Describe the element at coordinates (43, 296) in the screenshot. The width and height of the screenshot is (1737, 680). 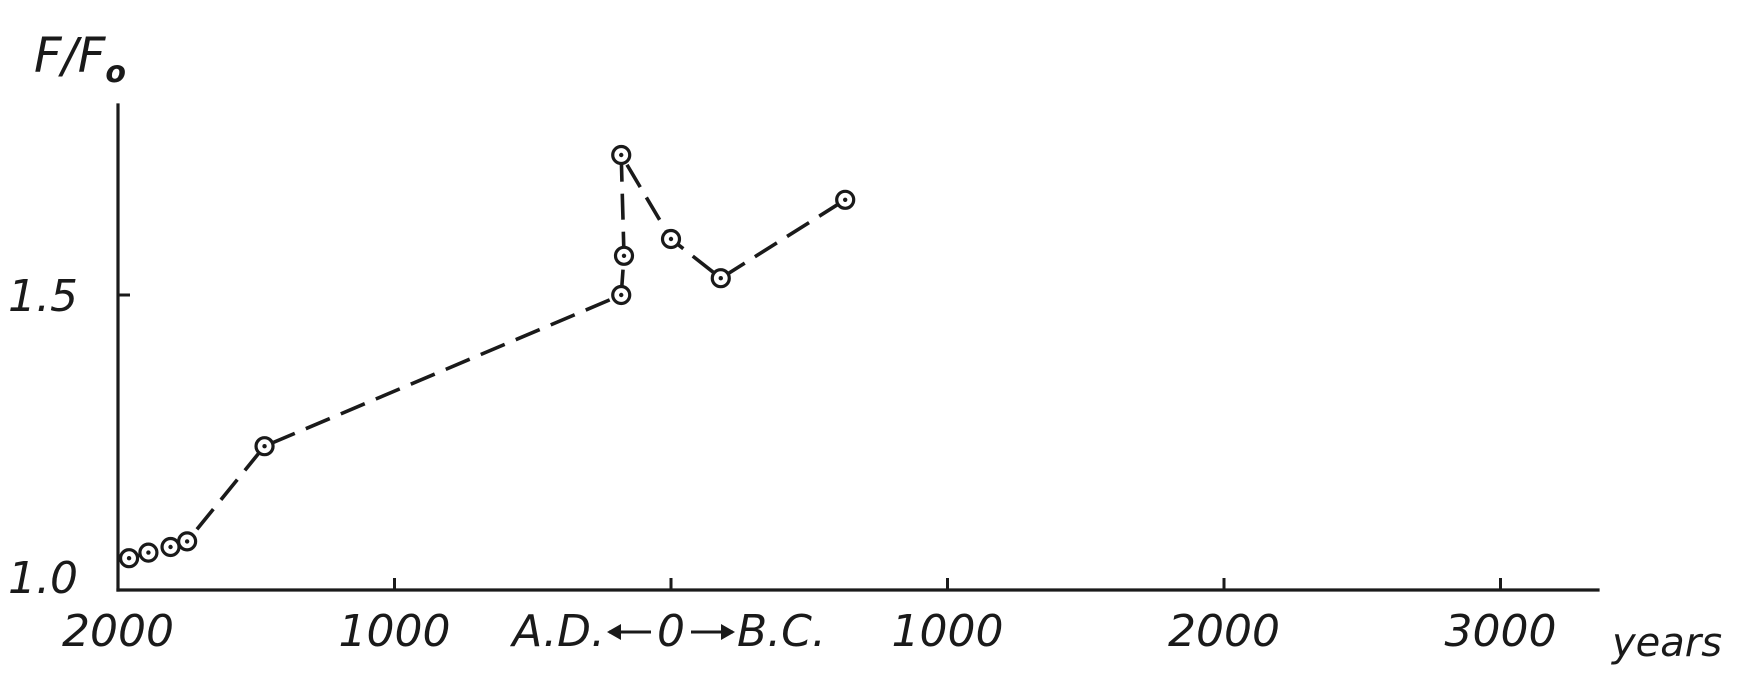
I see `y-tick-label: 1.5` at that location.